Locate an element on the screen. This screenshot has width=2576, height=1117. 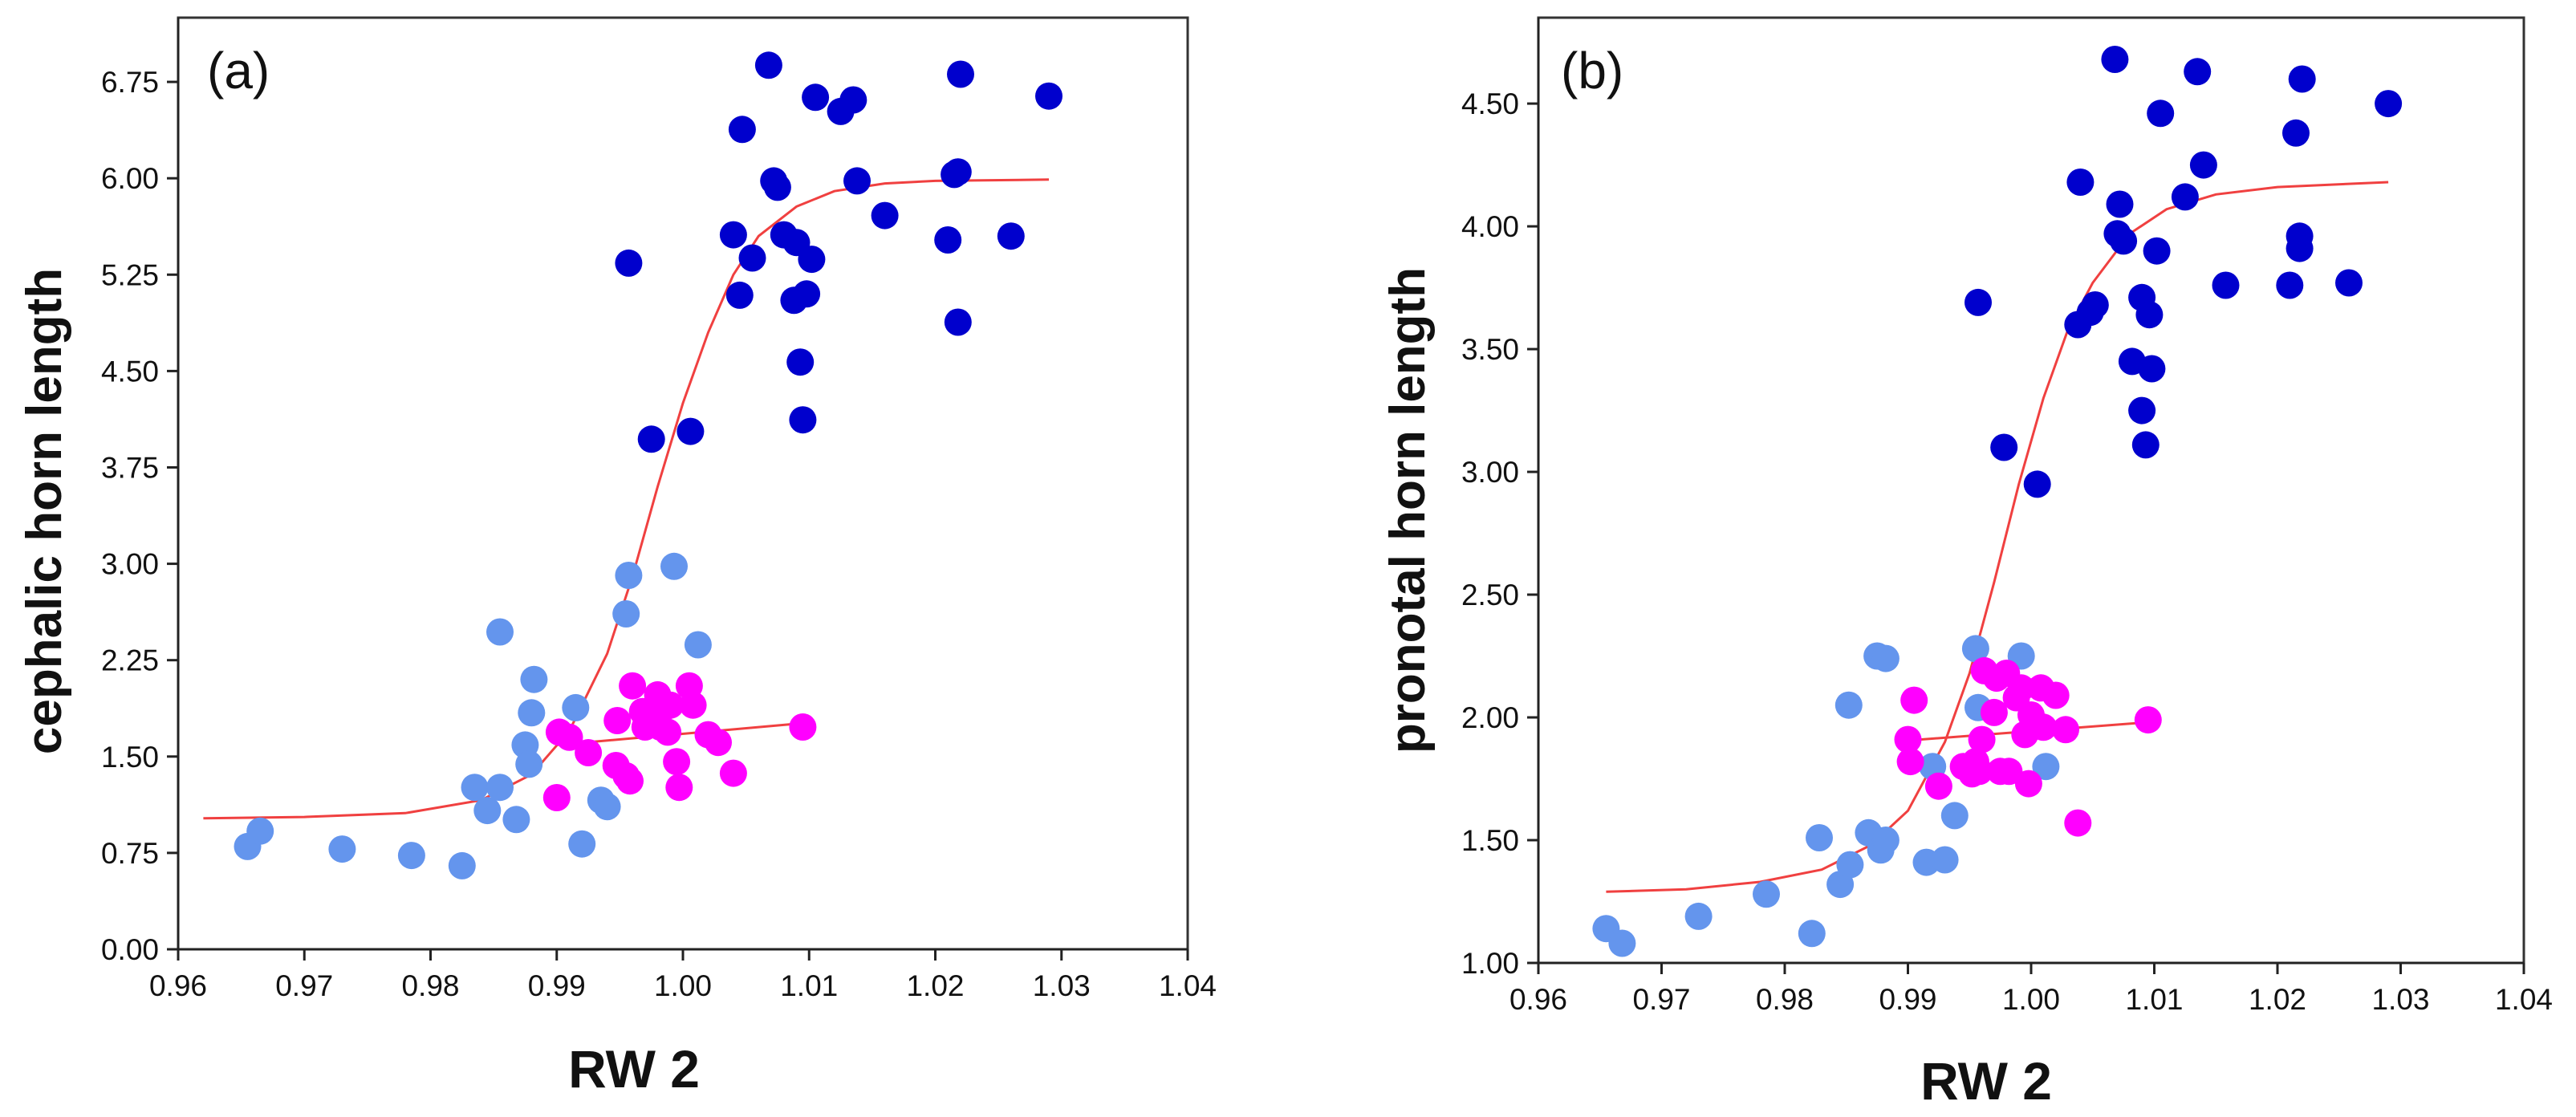
y-tick-label: 3.75 is located at coordinates (130, 468).